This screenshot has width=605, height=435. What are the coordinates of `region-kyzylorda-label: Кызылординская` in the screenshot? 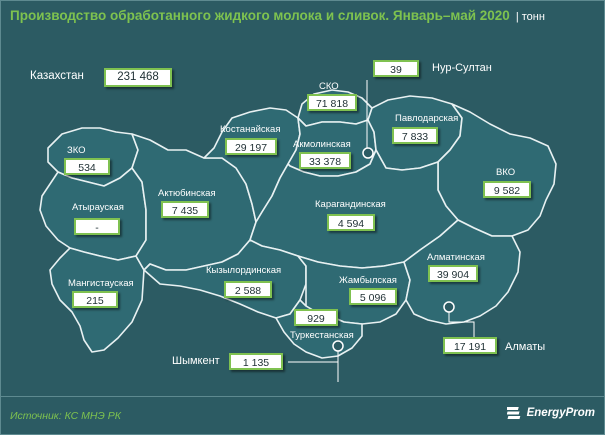 It's located at (244, 270).